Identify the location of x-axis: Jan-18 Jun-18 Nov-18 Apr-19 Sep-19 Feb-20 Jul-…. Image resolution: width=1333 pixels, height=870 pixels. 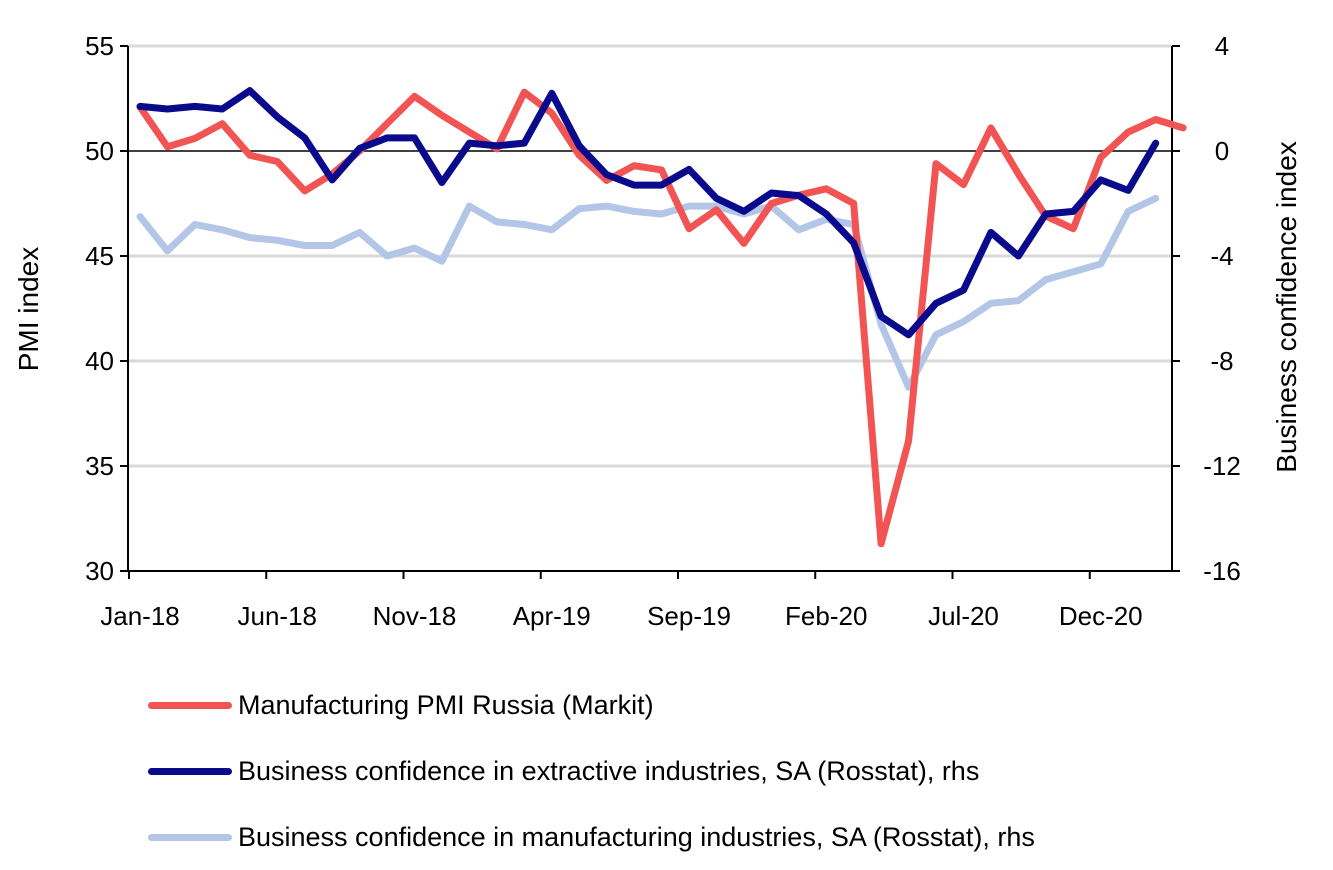
(636, 600).